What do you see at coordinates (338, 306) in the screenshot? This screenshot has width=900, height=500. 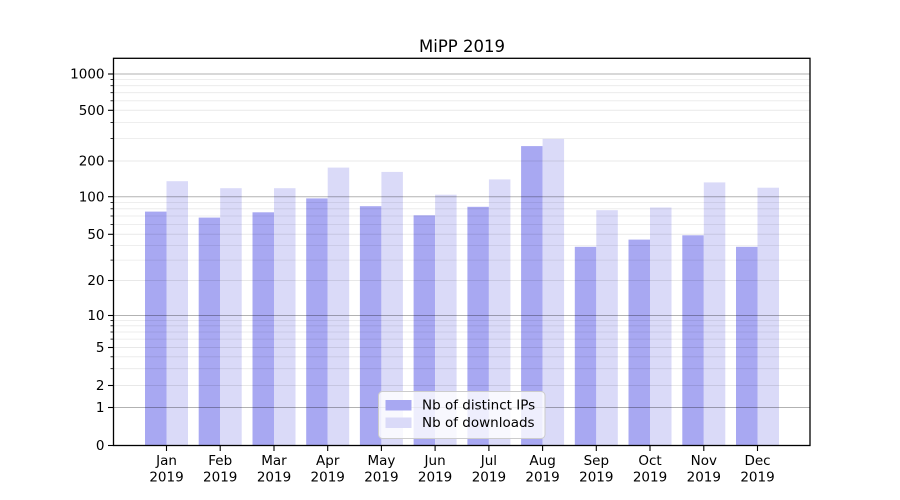 I see `bar-downloads-apr` at bounding box center [338, 306].